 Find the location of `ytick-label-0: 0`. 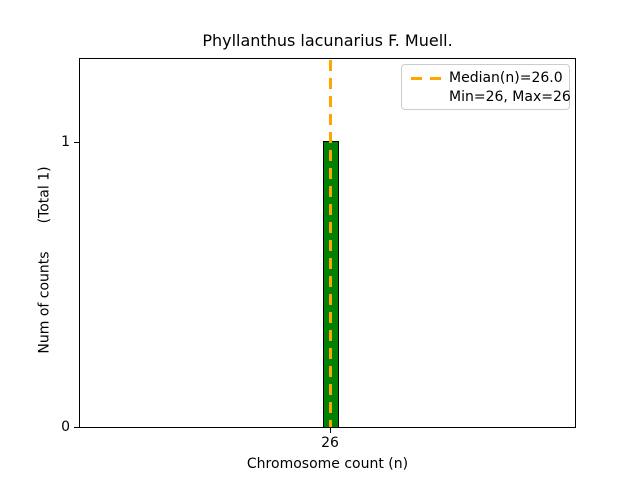

ytick-label-0: 0 is located at coordinates (65, 427).